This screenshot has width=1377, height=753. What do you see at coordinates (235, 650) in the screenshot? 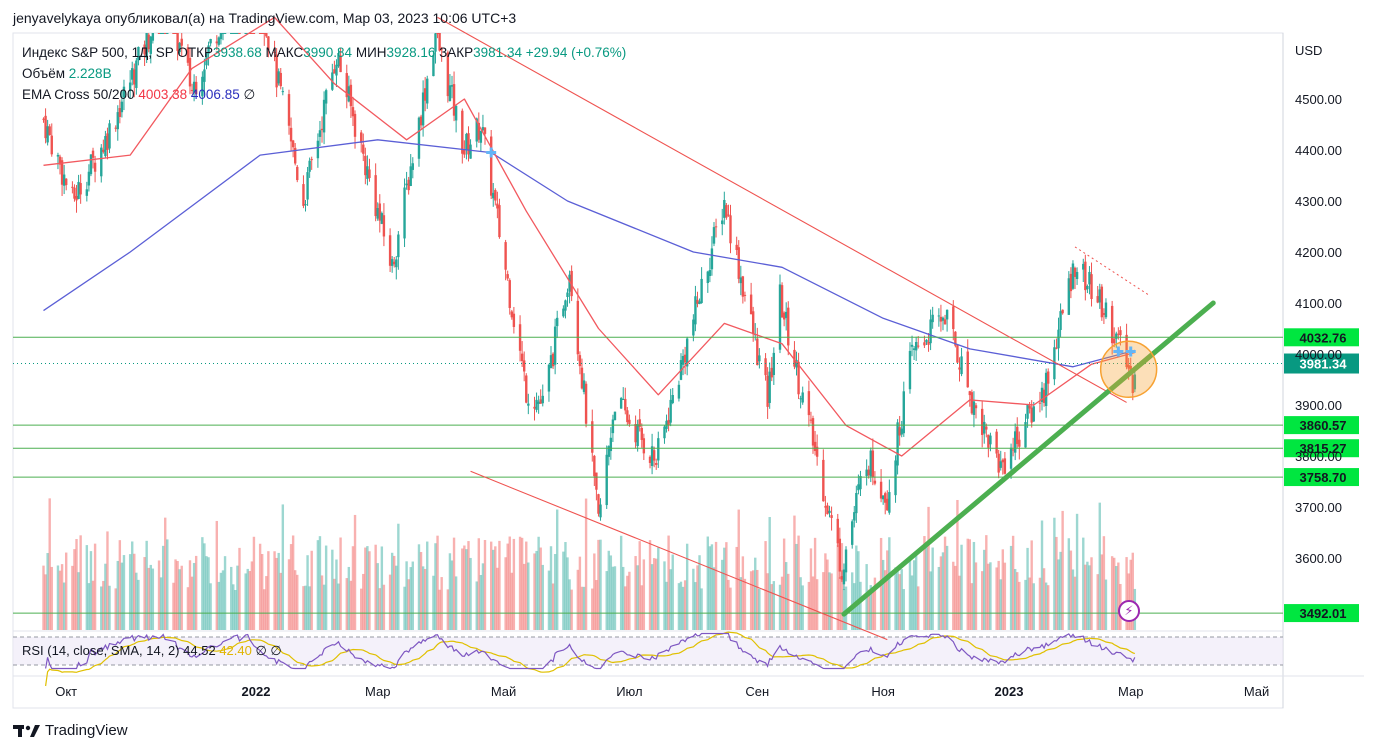
I see `rsi-sma-value: 42.40` at bounding box center [235, 650].